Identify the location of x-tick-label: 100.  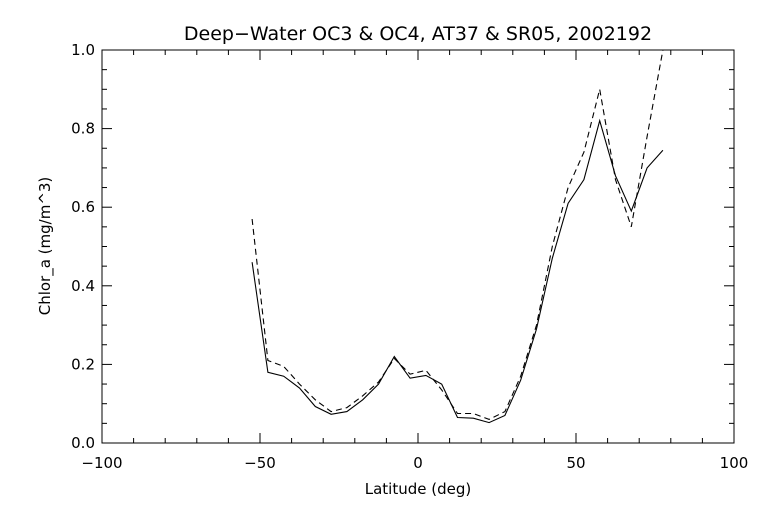
(734, 463).